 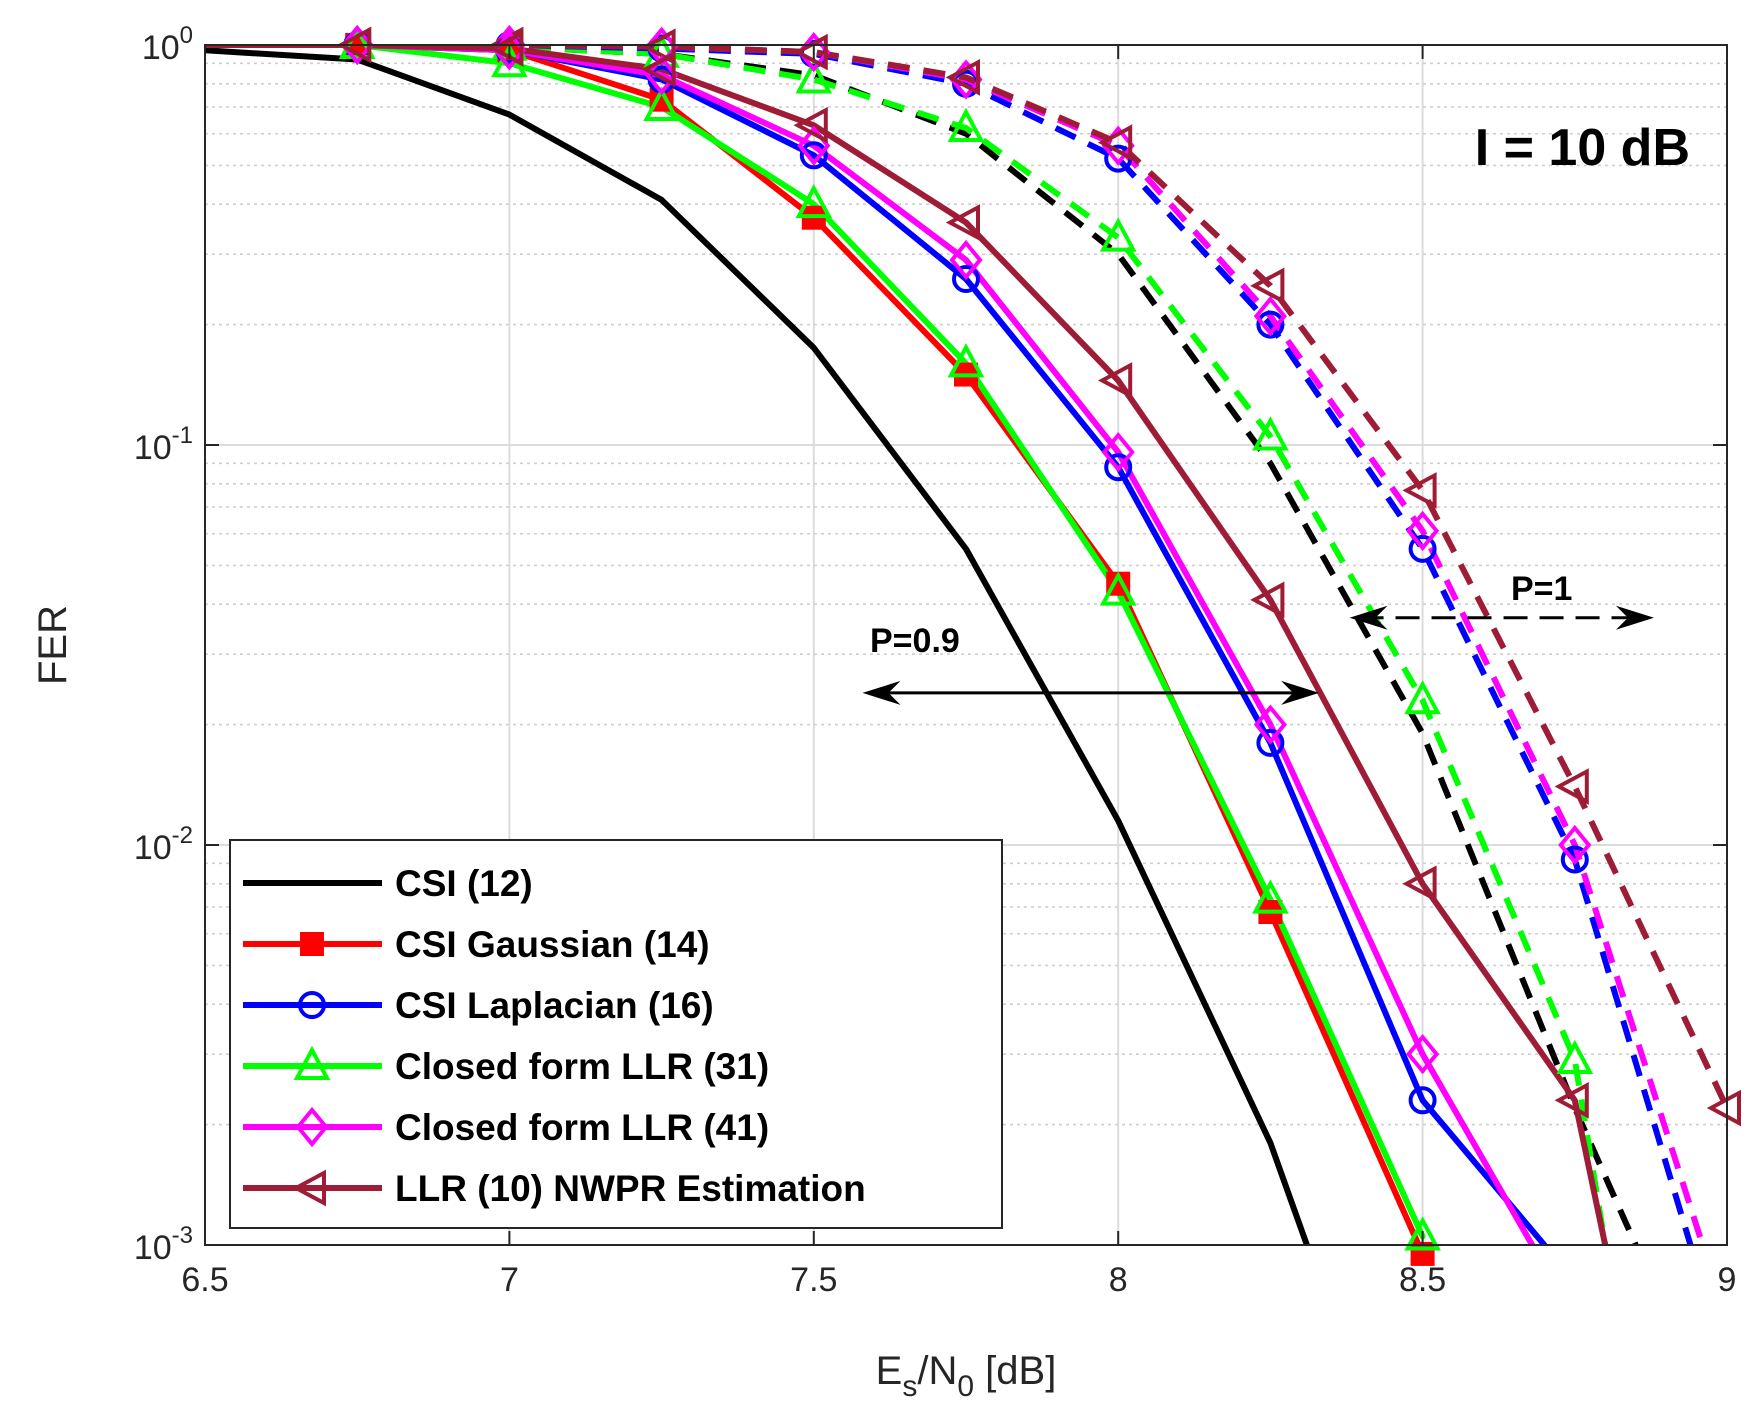 What do you see at coordinates (582, 1127) in the screenshot?
I see `legend-label-closed-form-llr-41: Closed form LLR (41)` at bounding box center [582, 1127].